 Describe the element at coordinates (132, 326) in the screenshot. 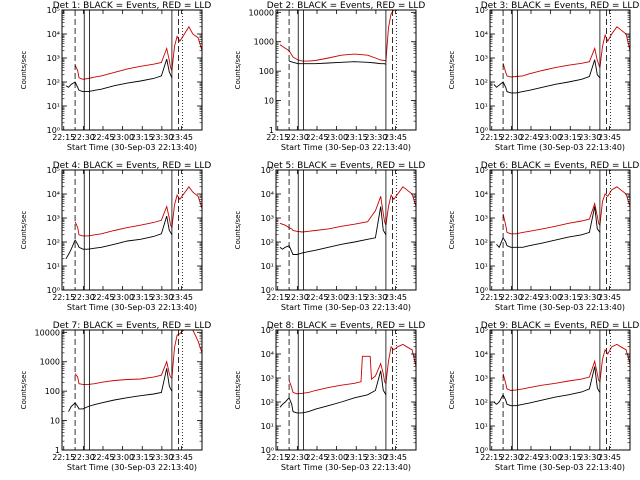

I see `panel-title: Det 7: BLACK = Events, RED = LLD` at that location.